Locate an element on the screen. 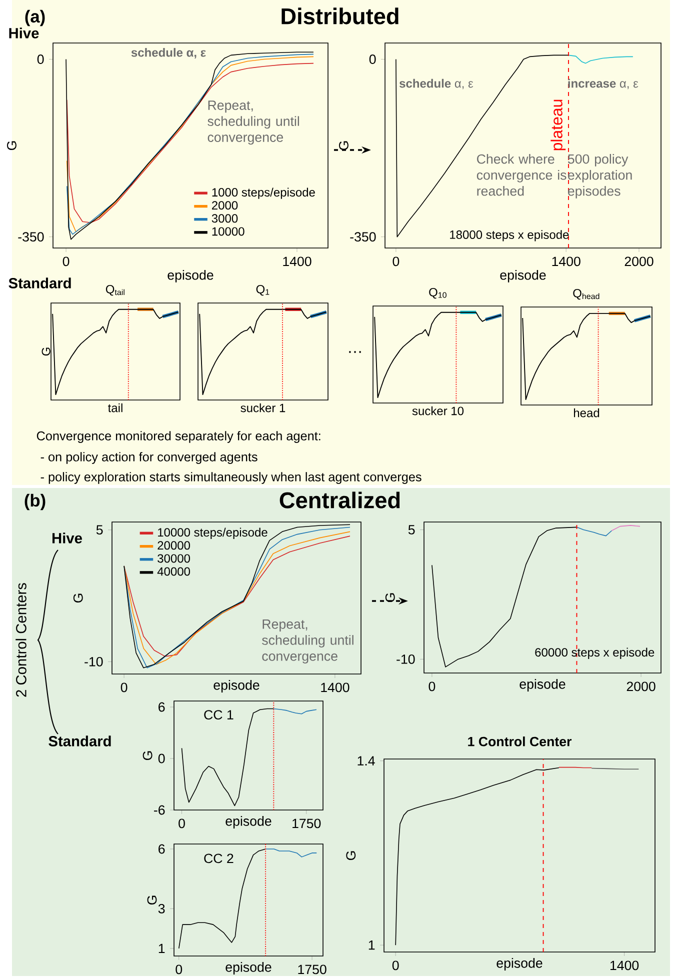 This screenshot has width=682, height=980. annotation: increase α, ε is located at coordinates (603, 84).